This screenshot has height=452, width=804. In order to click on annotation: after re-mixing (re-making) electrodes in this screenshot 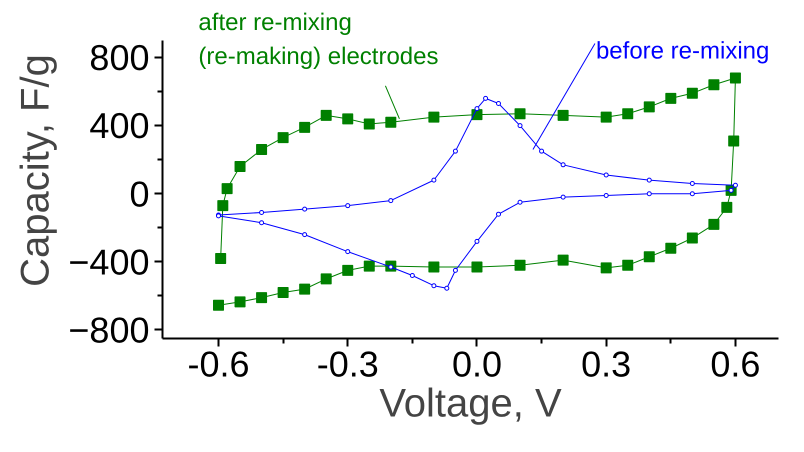, I will do `click(318, 39)`.